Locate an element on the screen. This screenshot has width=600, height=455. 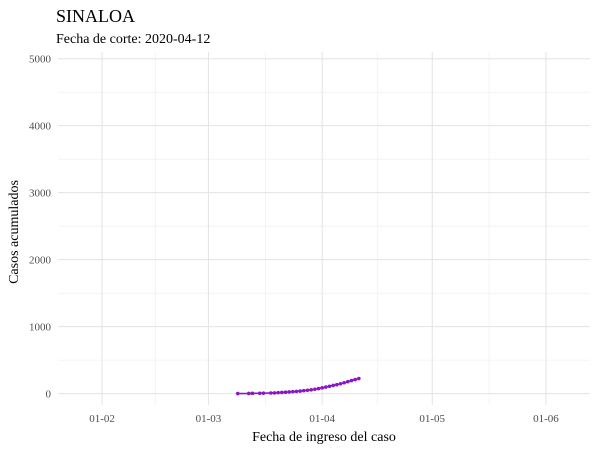
y-tick-label: 4000 is located at coordinates (40, 127).